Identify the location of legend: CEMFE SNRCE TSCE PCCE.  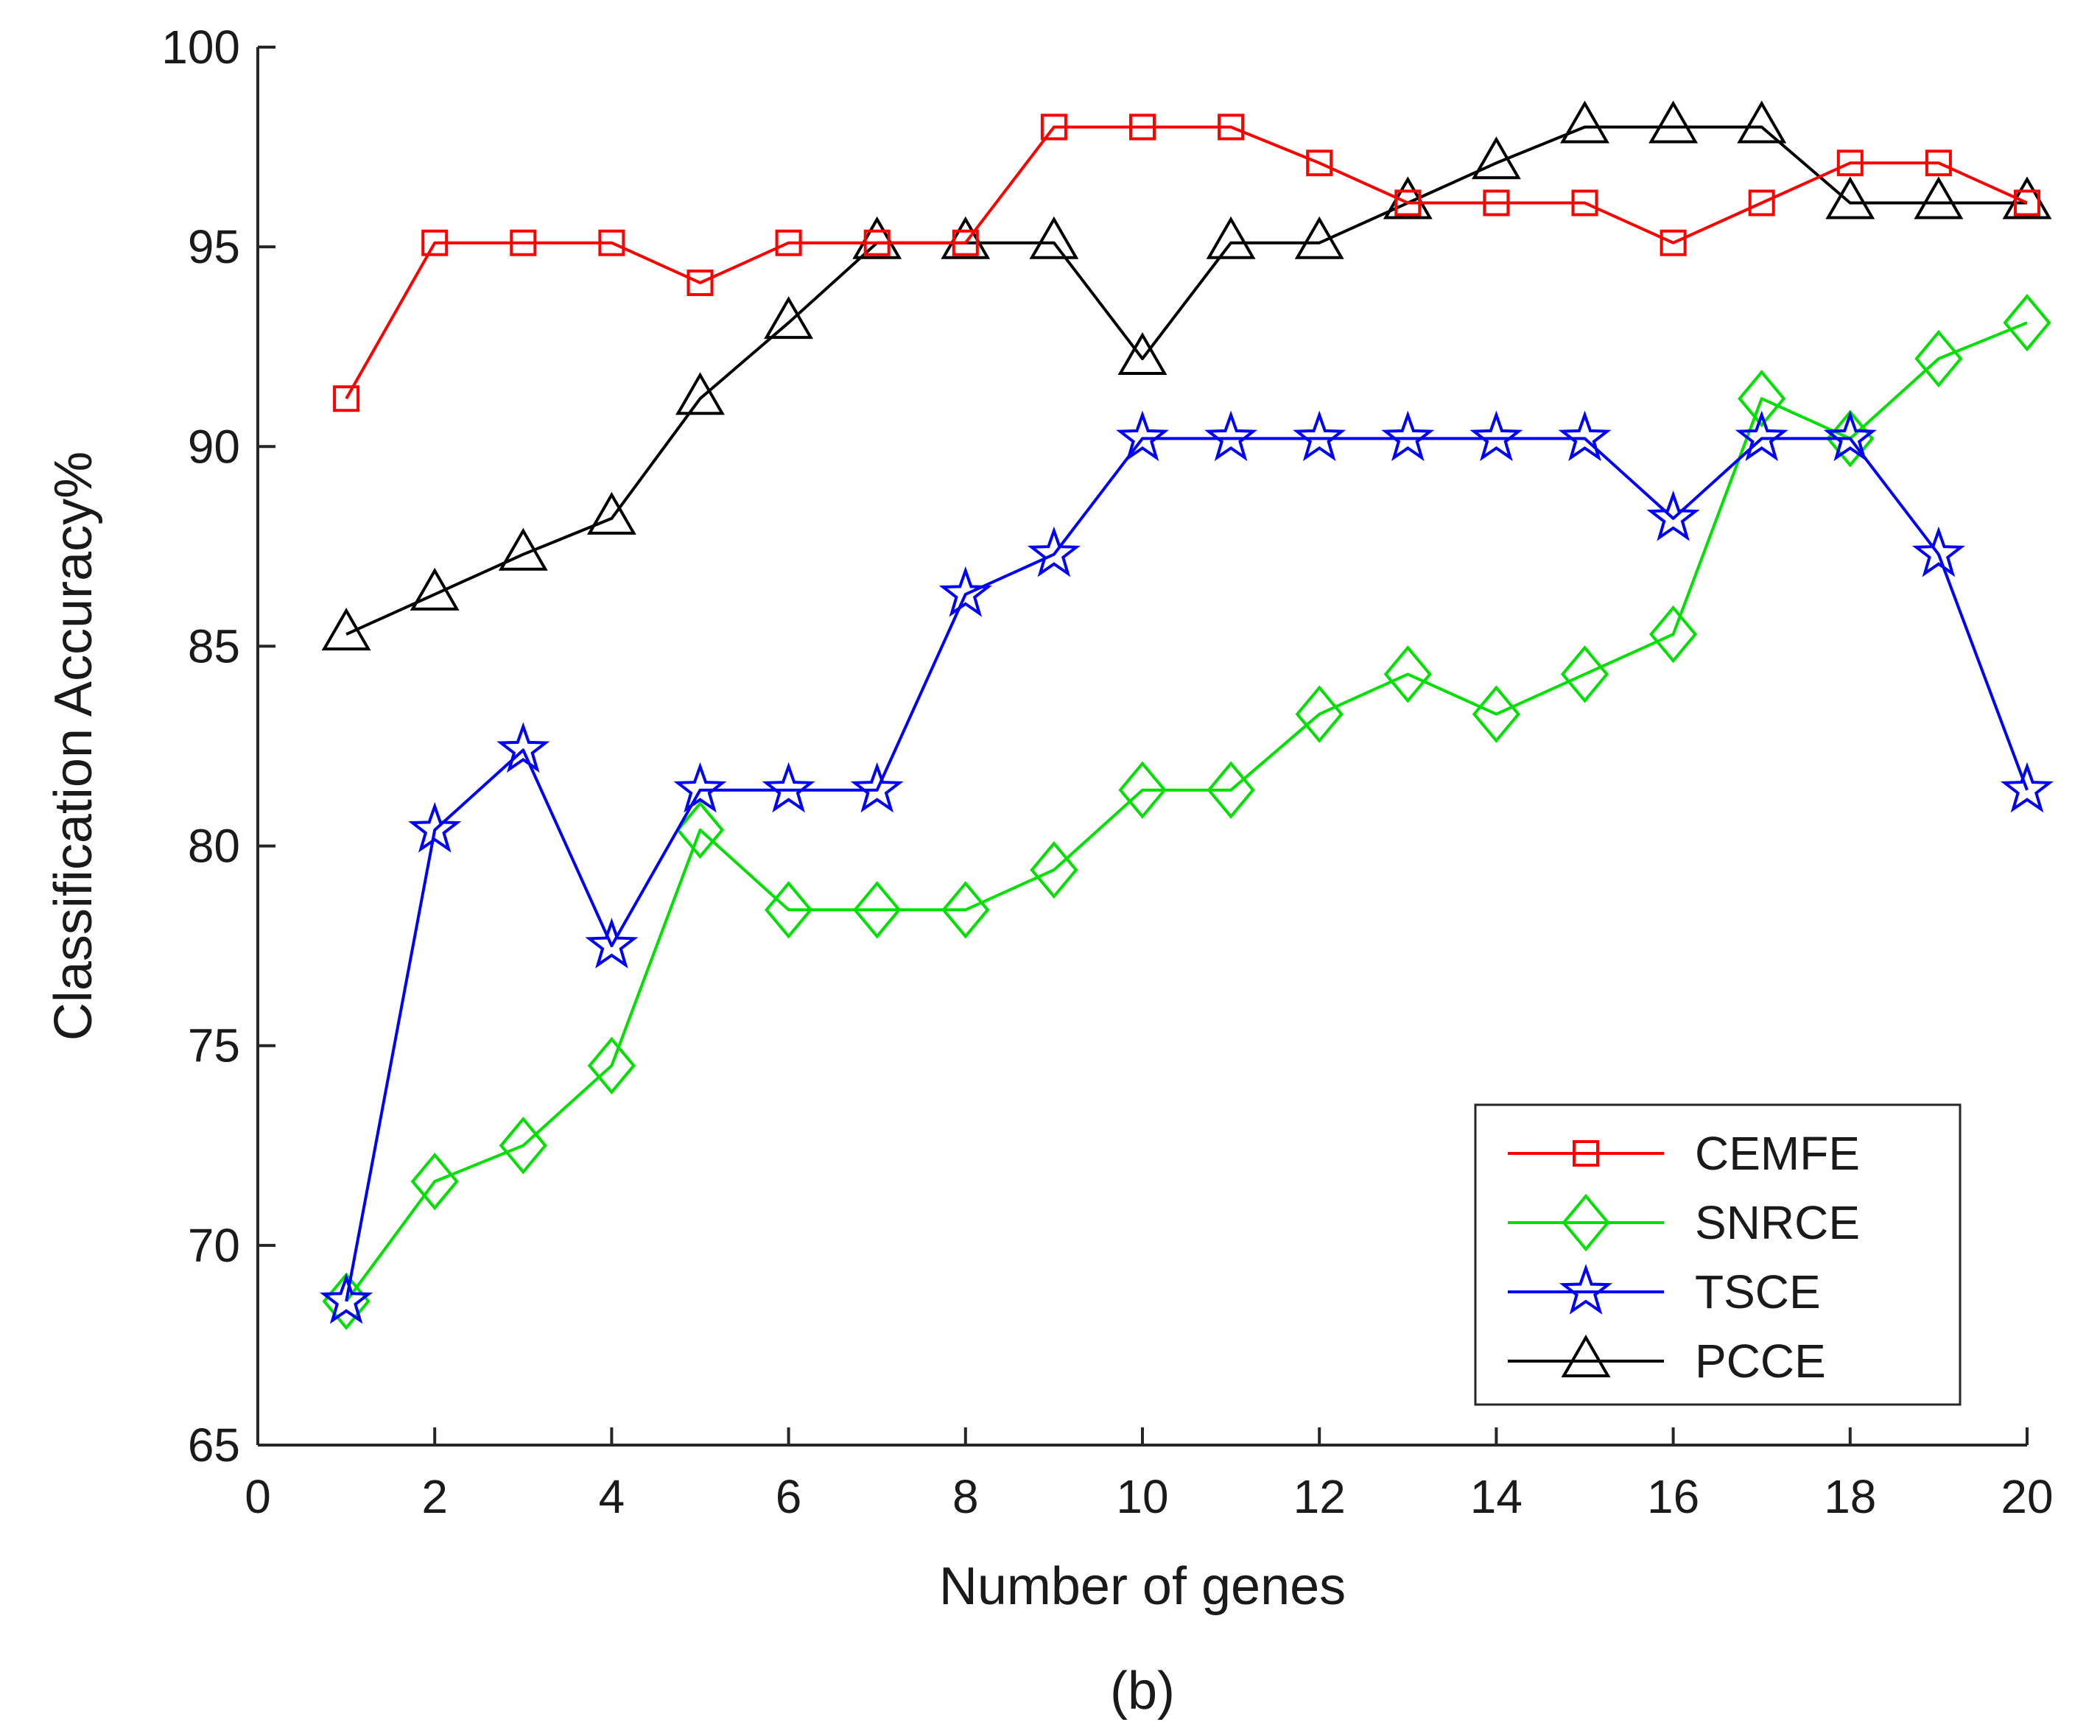
(1718, 1254).